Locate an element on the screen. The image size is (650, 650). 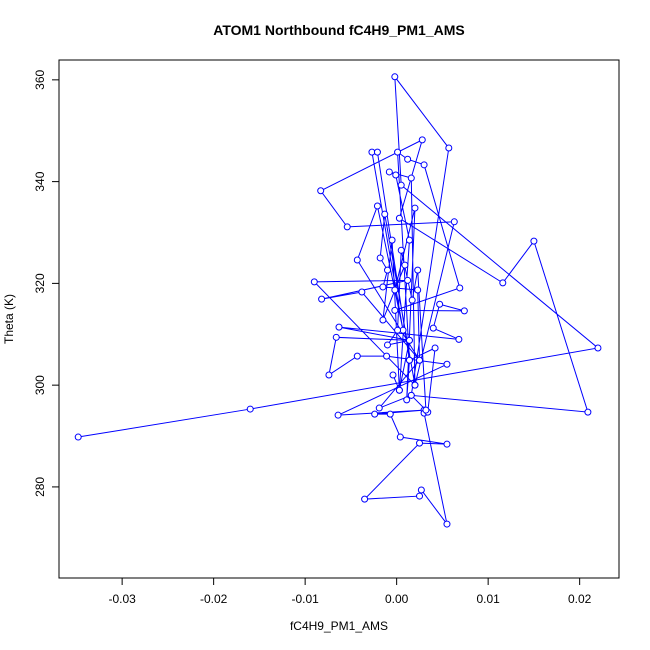
x-tick-label: 0.02 is located at coordinates (580, 599).